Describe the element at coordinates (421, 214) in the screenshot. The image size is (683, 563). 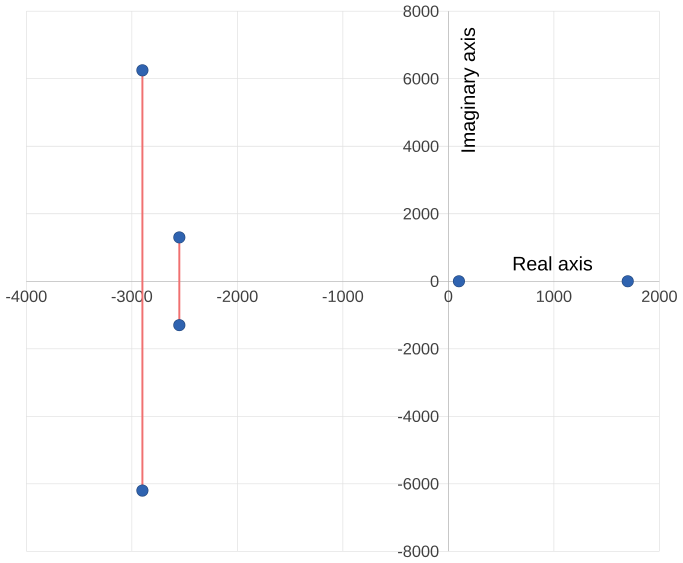
I see `y-tick-label: 2000` at that location.